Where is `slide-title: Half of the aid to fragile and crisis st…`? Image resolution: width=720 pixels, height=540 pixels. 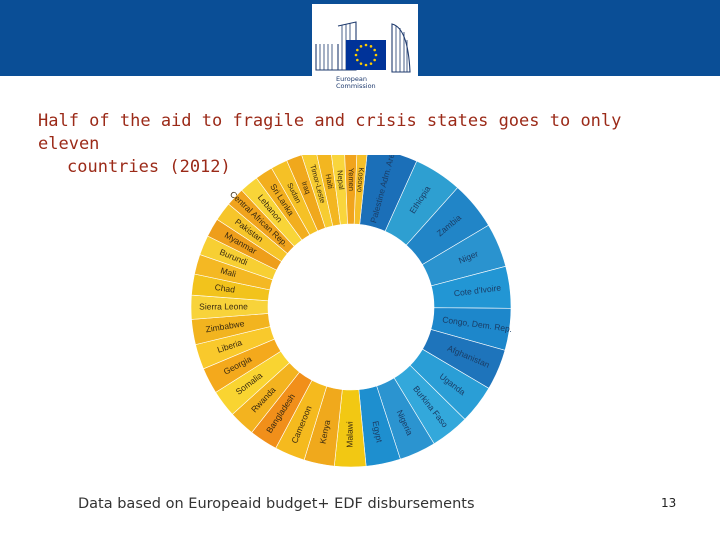 slide-title: Half of the aid to fragile and crisis st… is located at coordinates (358, 144).